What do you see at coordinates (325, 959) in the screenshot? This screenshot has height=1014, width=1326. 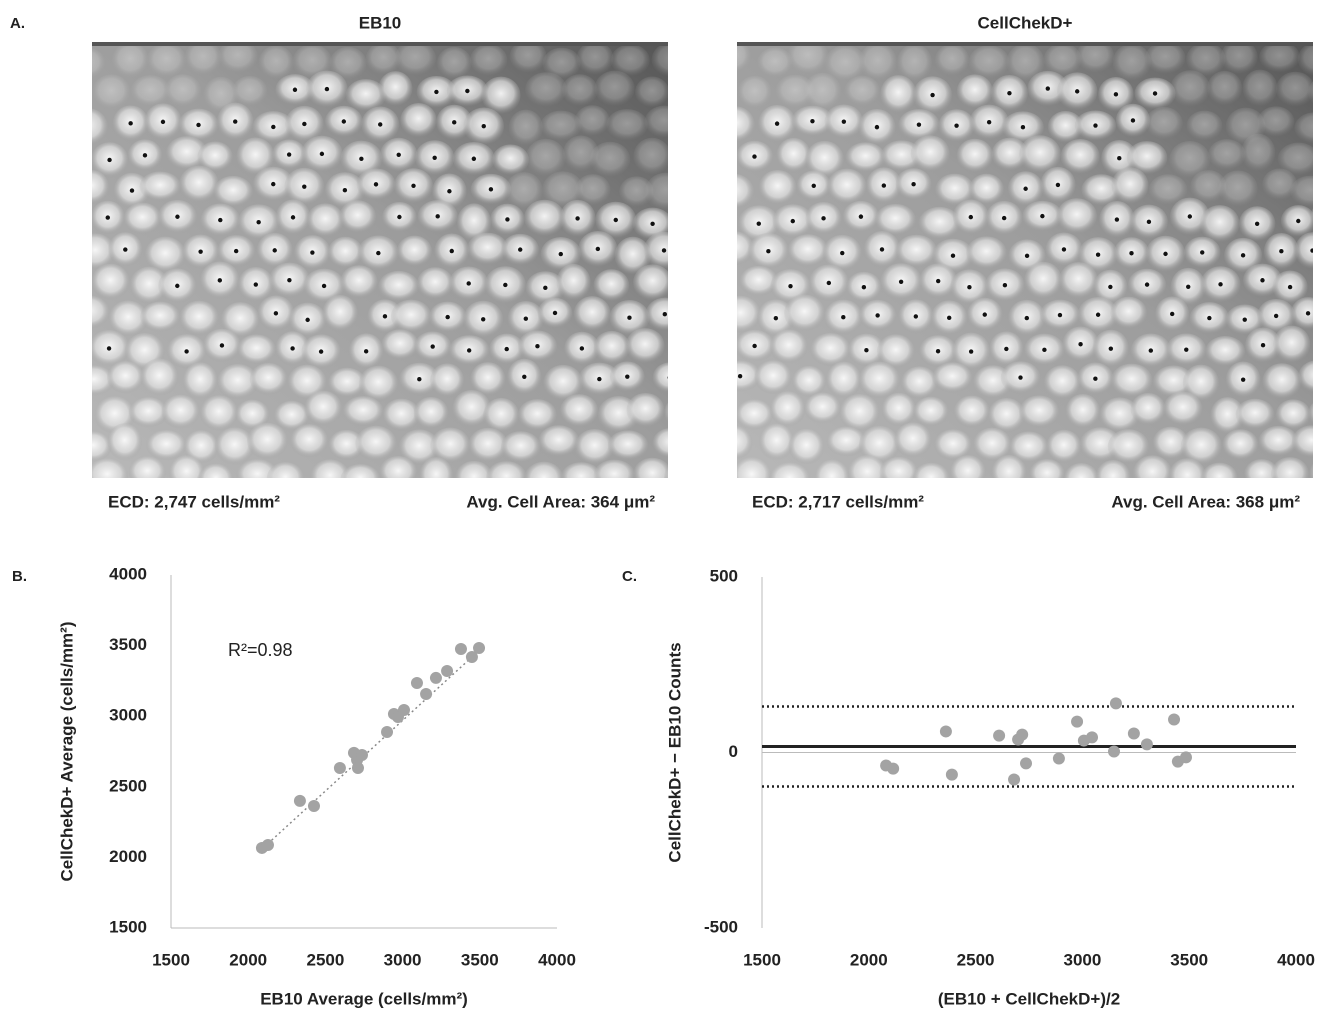 I see `x-tick-label: 2500` at bounding box center [325, 959].